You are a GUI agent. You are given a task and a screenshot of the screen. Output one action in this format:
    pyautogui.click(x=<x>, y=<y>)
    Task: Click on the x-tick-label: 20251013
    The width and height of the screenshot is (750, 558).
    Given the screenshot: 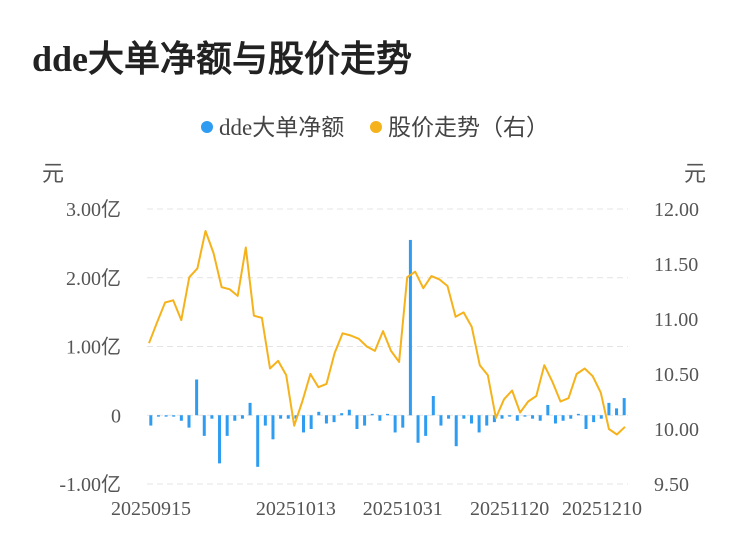 What is the action you would take?
    pyautogui.click(x=296, y=509)
    